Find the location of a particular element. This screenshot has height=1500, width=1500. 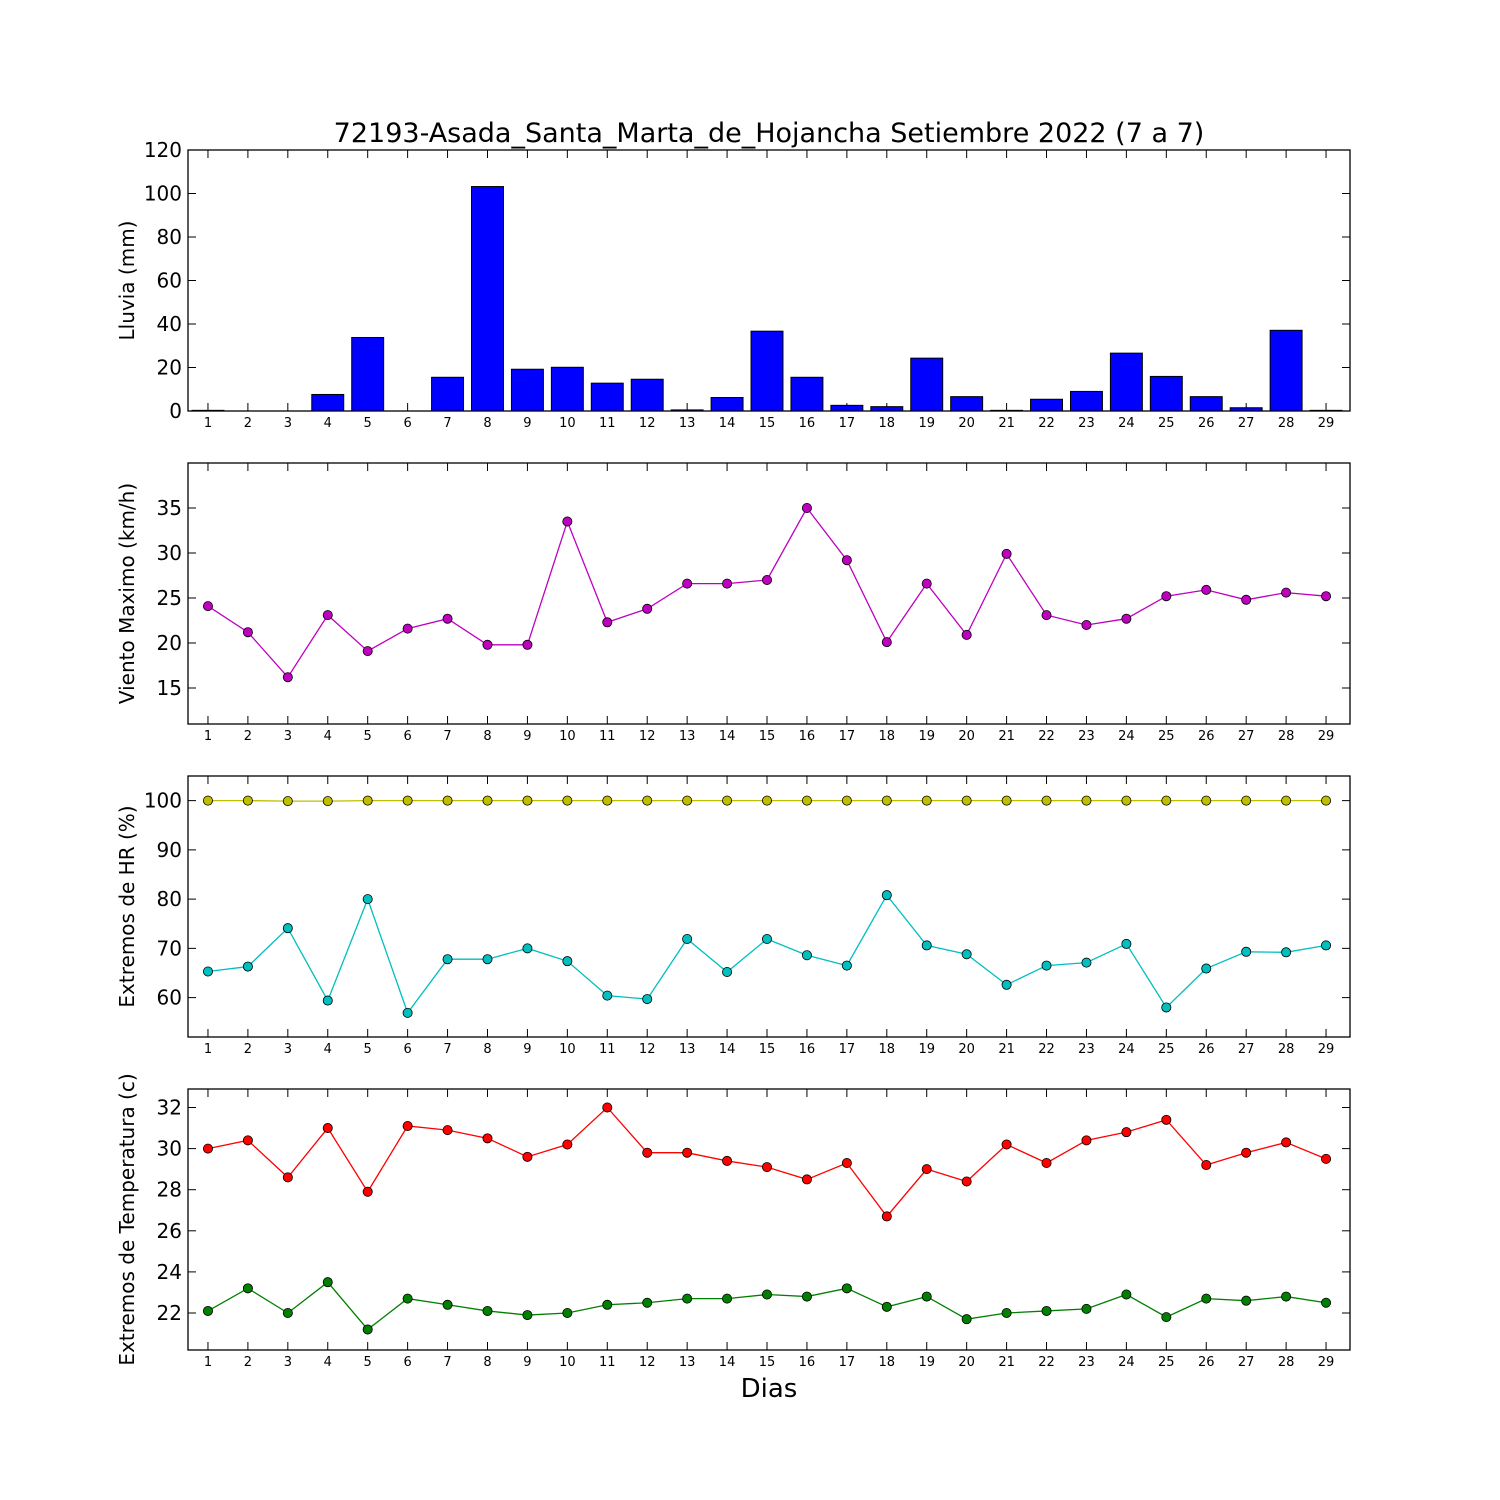

data-point: 14: 29.4 is located at coordinates (727, 1160).